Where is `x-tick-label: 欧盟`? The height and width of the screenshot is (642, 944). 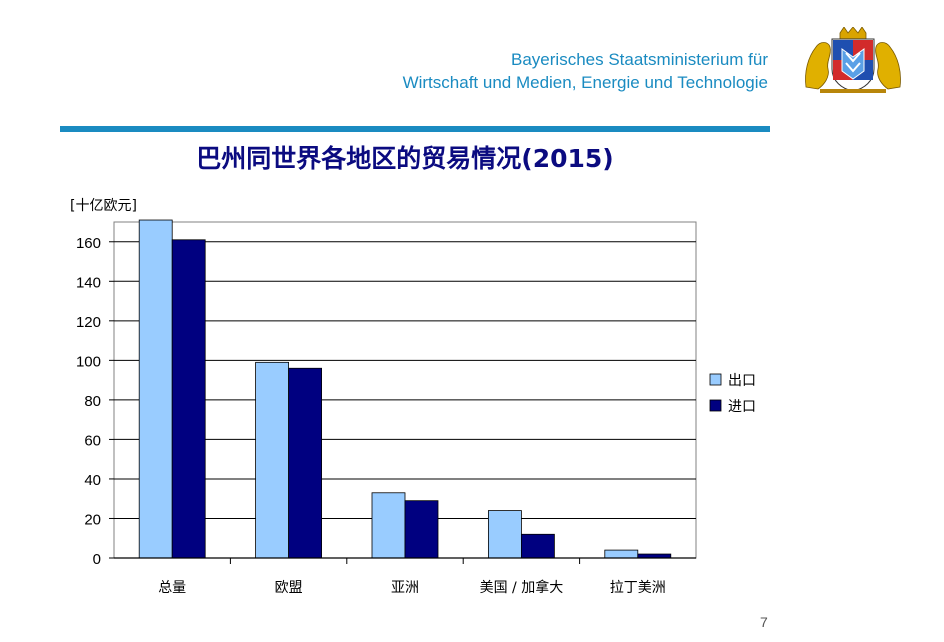 x-tick-label: 欧盟 is located at coordinates (289, 588).